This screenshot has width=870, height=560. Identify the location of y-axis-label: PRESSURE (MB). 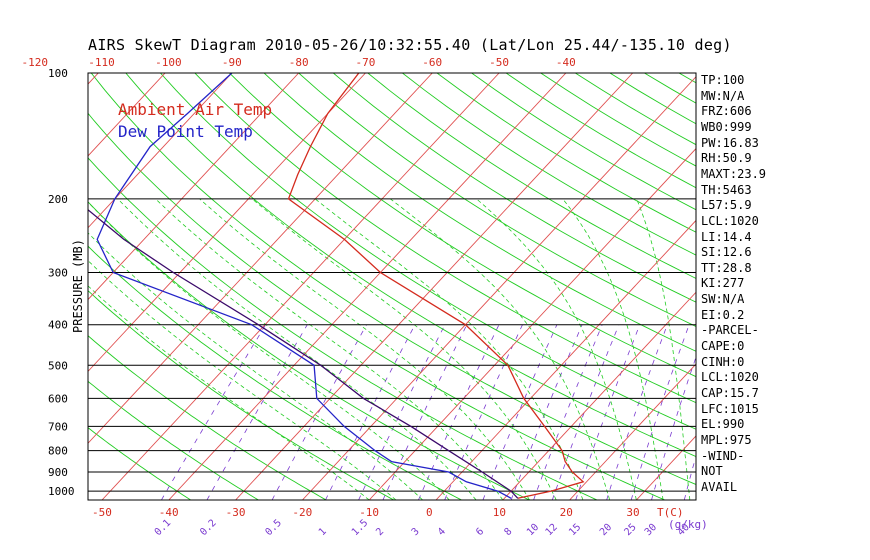
(78, 286).